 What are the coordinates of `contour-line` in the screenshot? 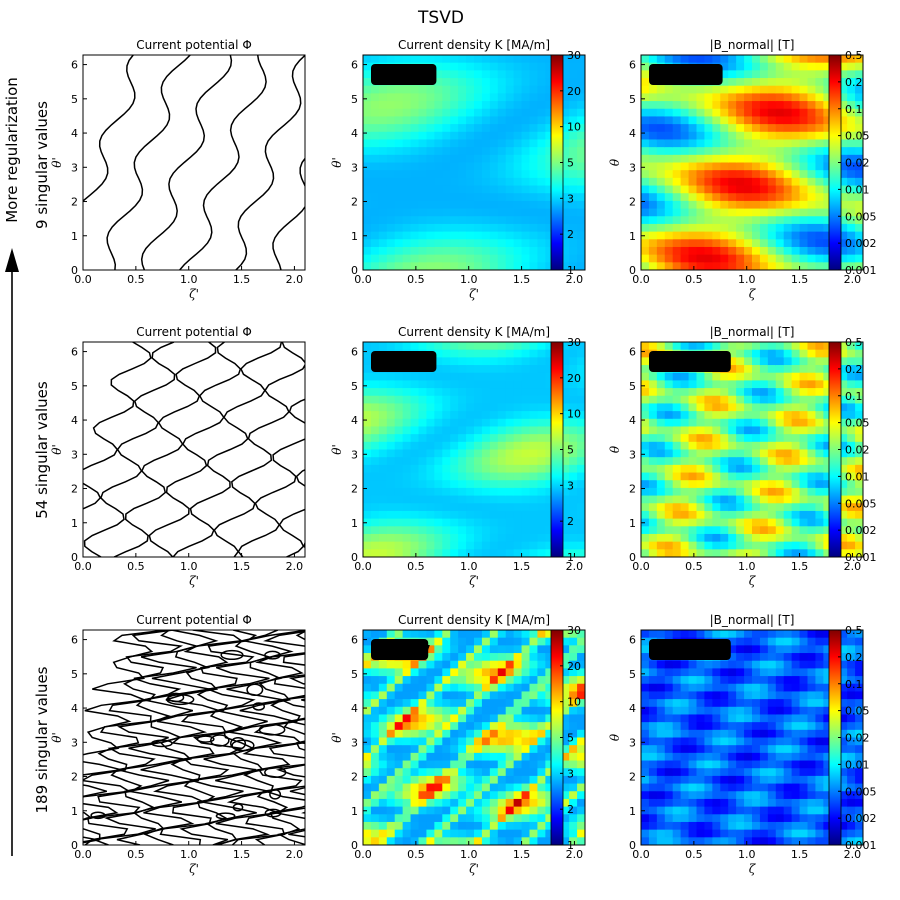 It's located at (186, 162).